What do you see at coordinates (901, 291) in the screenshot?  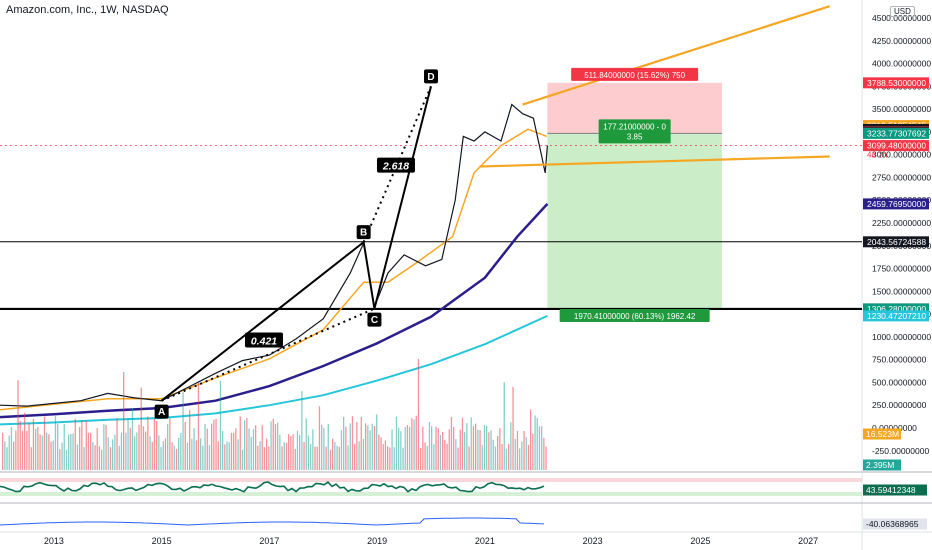 I see `y-tick-label: 1500.00000000` at bounding box center [901, 291].